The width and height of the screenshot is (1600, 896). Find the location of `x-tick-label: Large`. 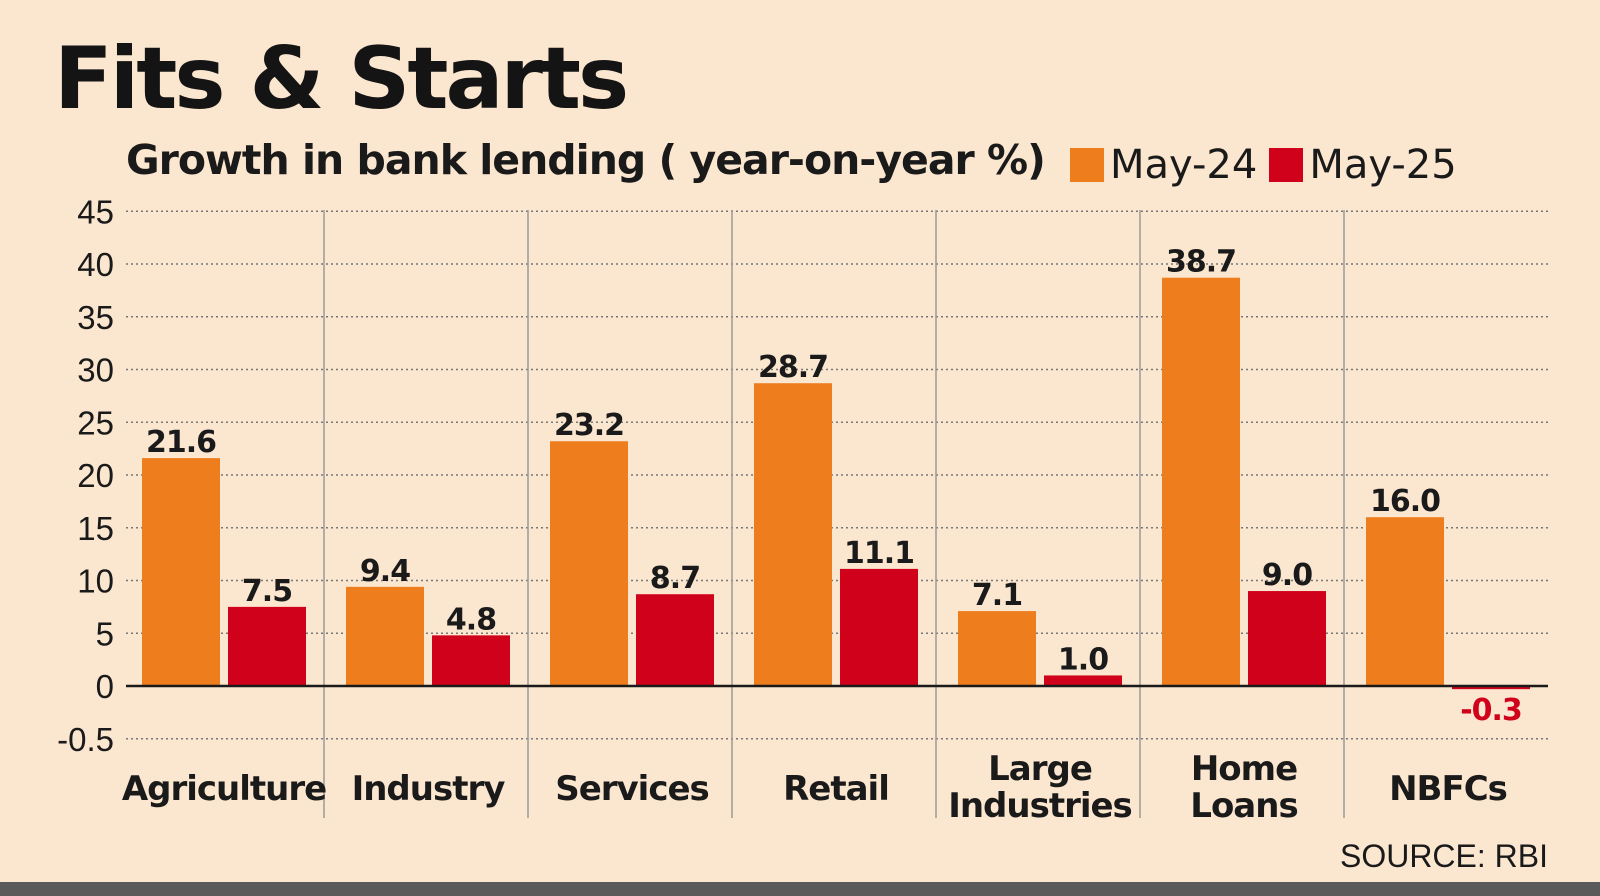

x-tick-label: Large is located at coordinates (1040, 769).